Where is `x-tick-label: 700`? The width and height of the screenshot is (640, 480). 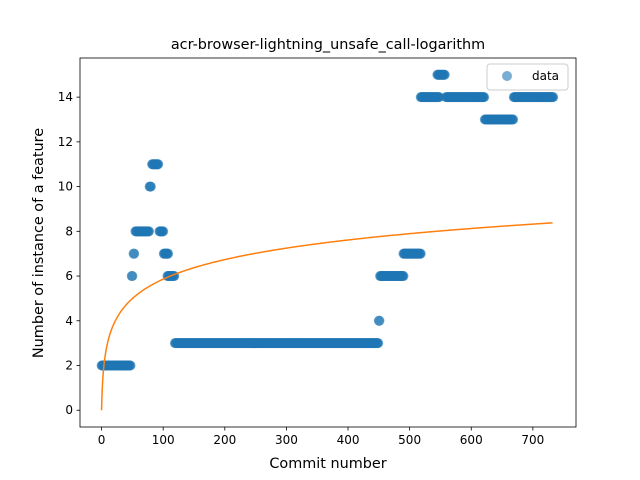
x-tick-label: 700 is located at coordinates (532, 440).